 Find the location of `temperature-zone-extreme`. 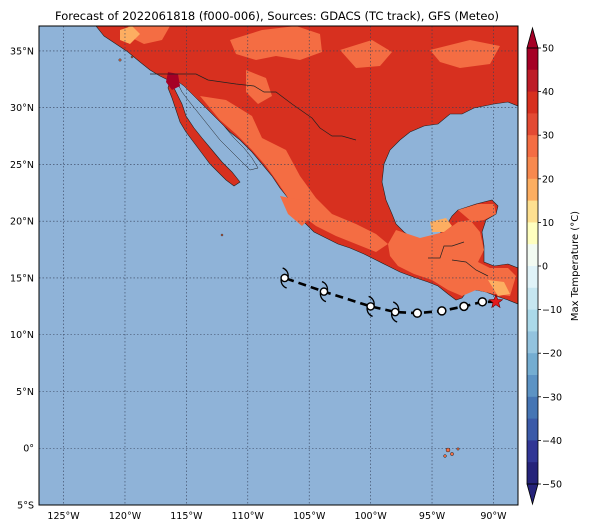

temperature-zone-extreme is located at coordinates (173, 81).